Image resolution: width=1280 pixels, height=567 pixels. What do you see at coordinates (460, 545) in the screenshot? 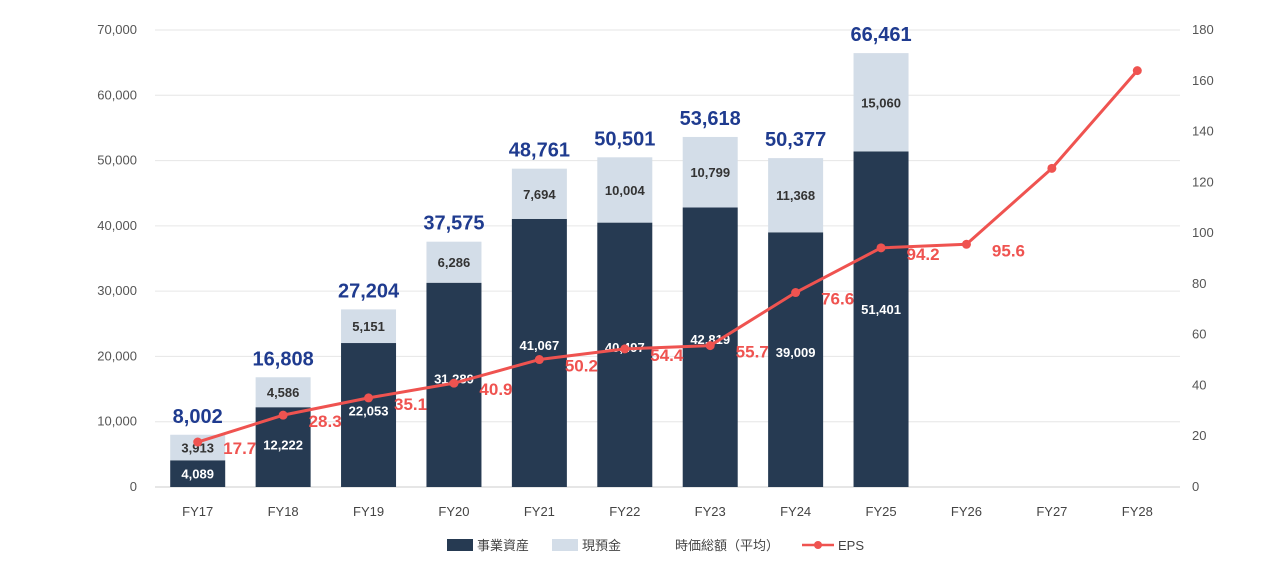
I see `legend-swatch-business-assets` at bounding box center [460, 545].